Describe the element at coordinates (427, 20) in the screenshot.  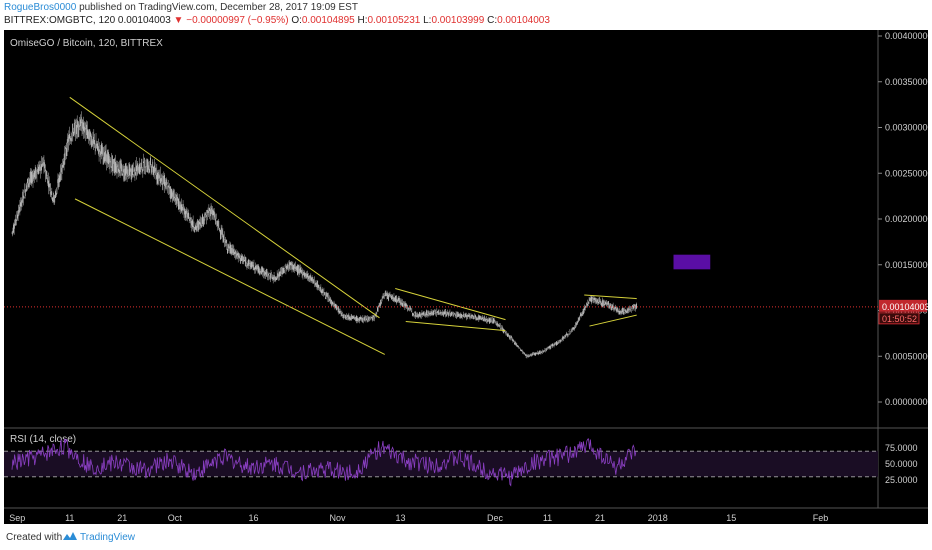
I see `low-label: L:` at that location.